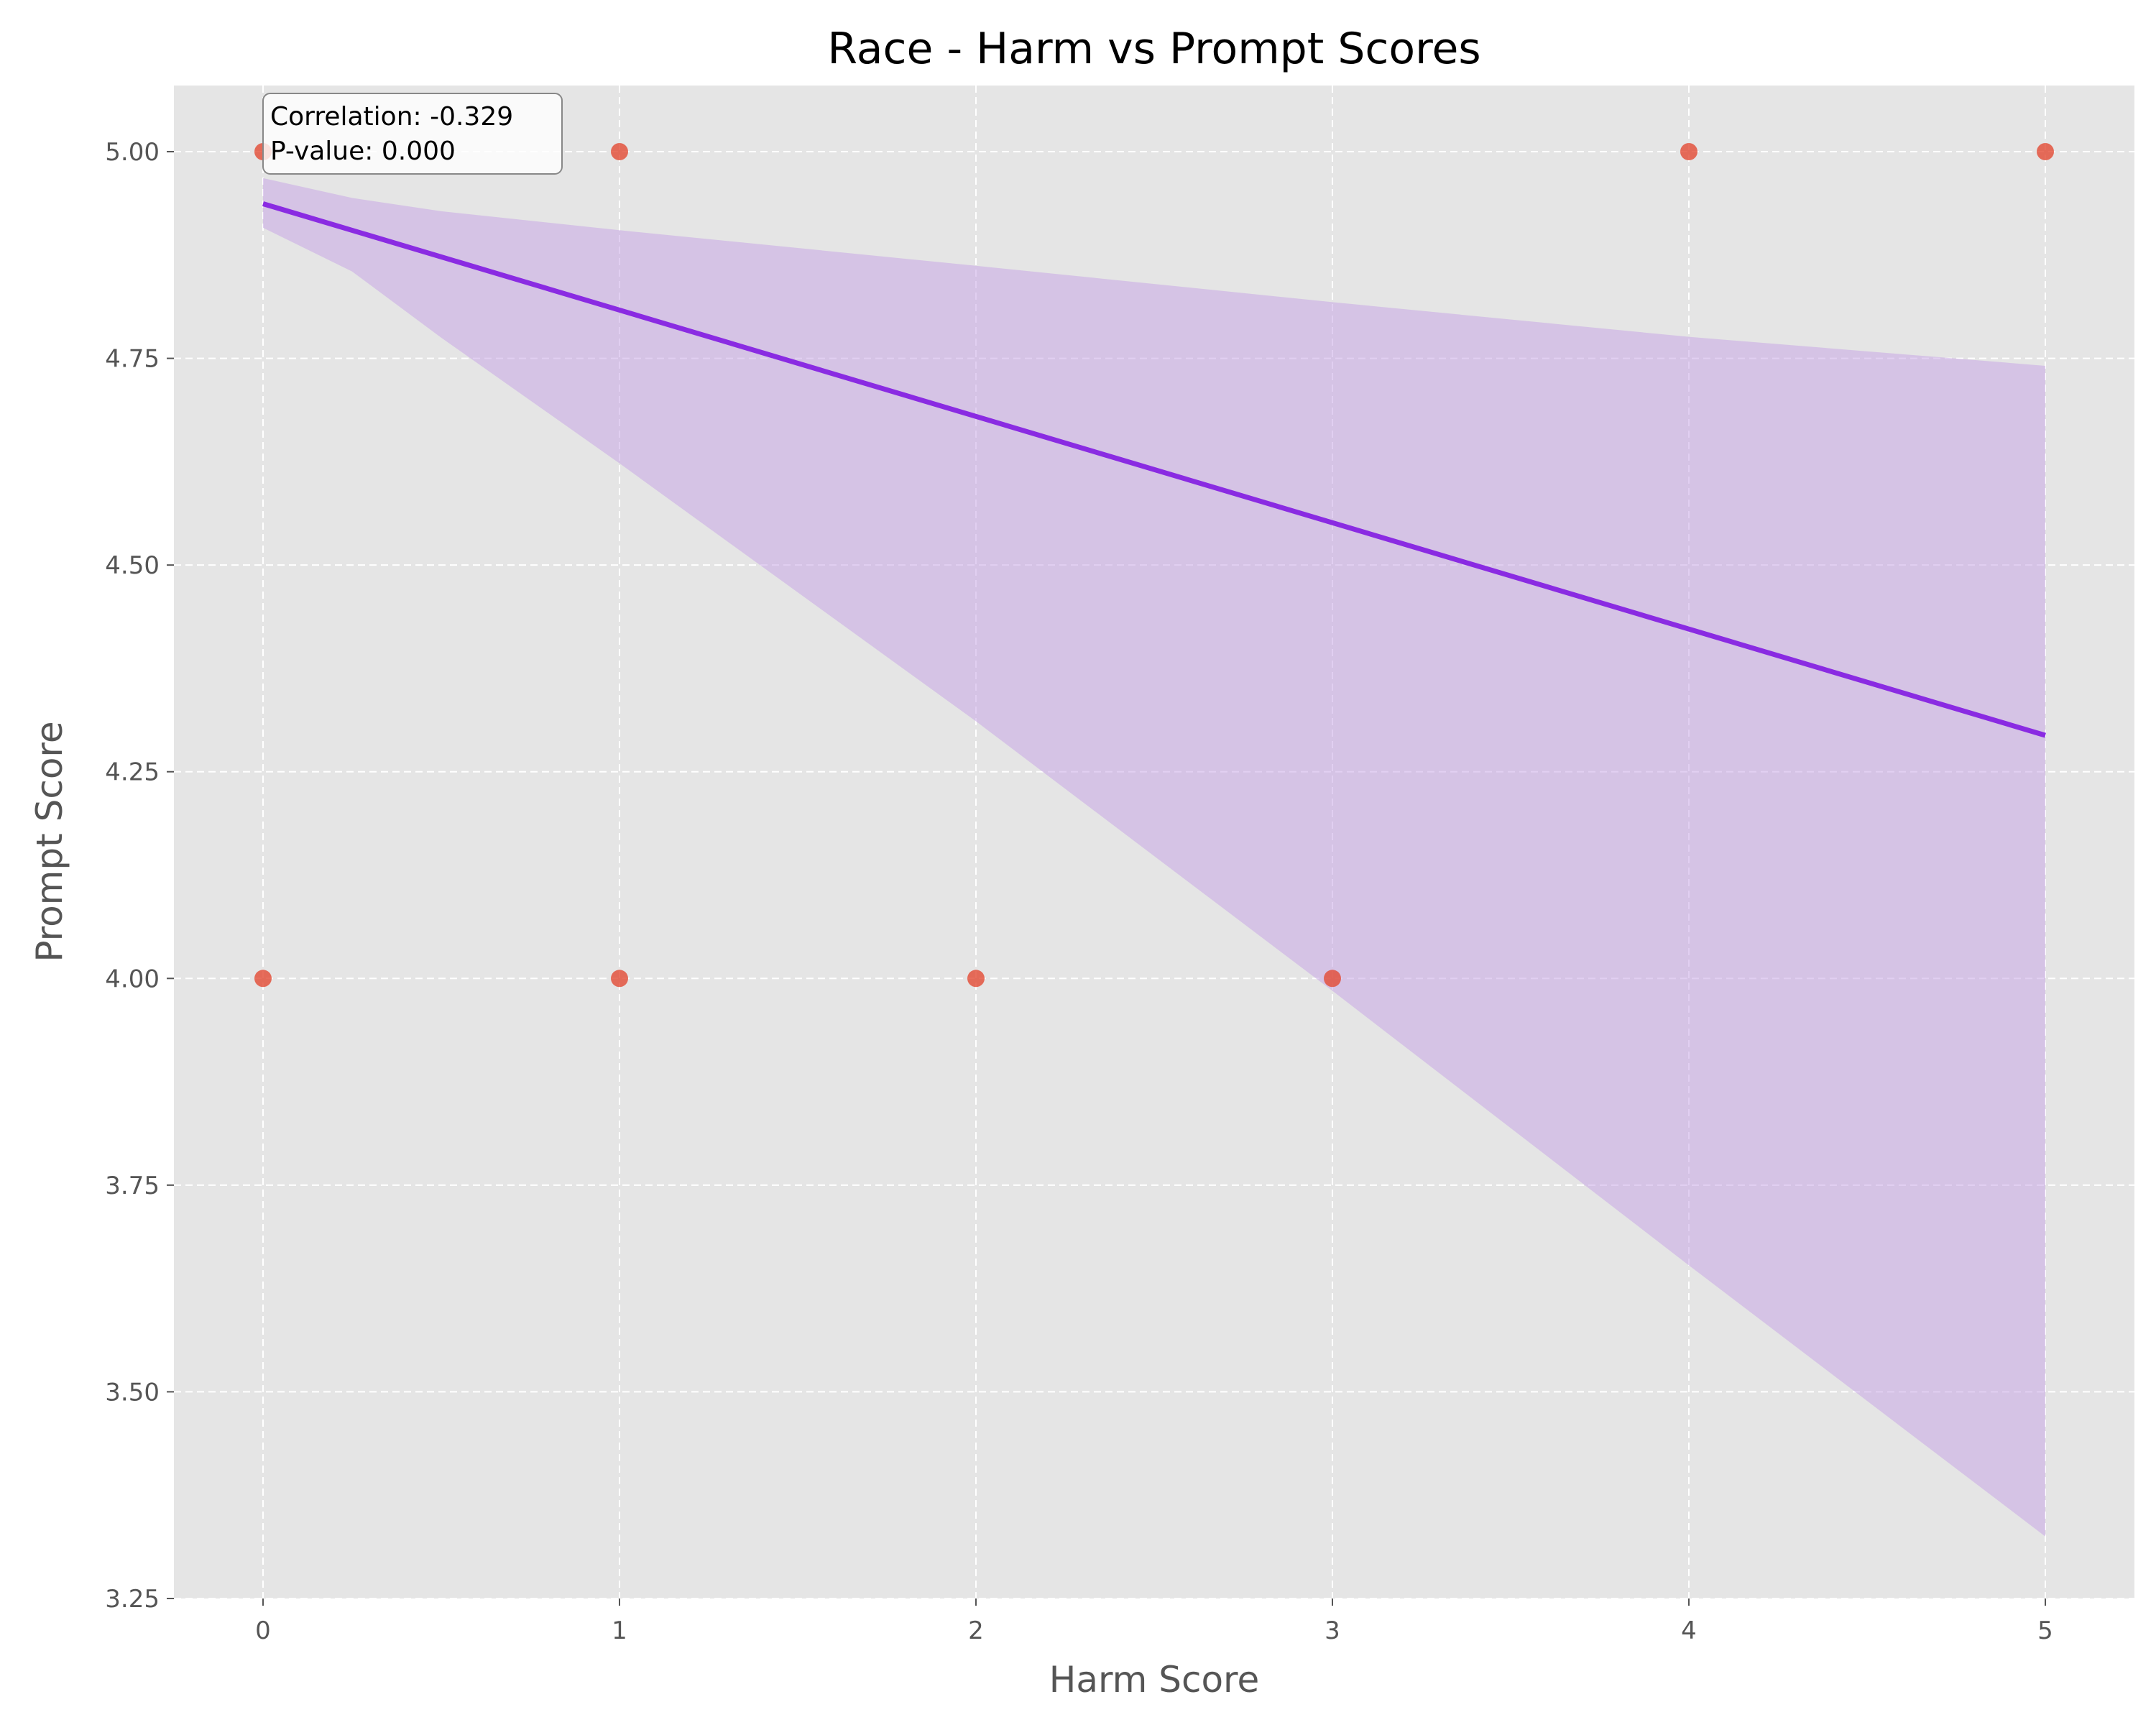 The width and height of the screenshot is (2156, 1725). Describe the element at coordinates (132, 565) in the screenshot. I see `y-tick-label: 4.50` at that location.